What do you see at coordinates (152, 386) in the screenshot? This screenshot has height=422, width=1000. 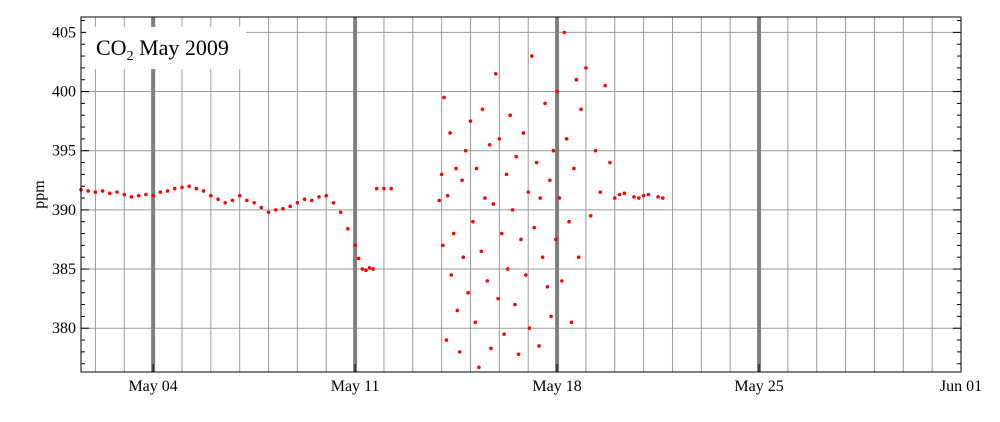 I see `x-tick-label: May 04` at bounding box center [152, 386].